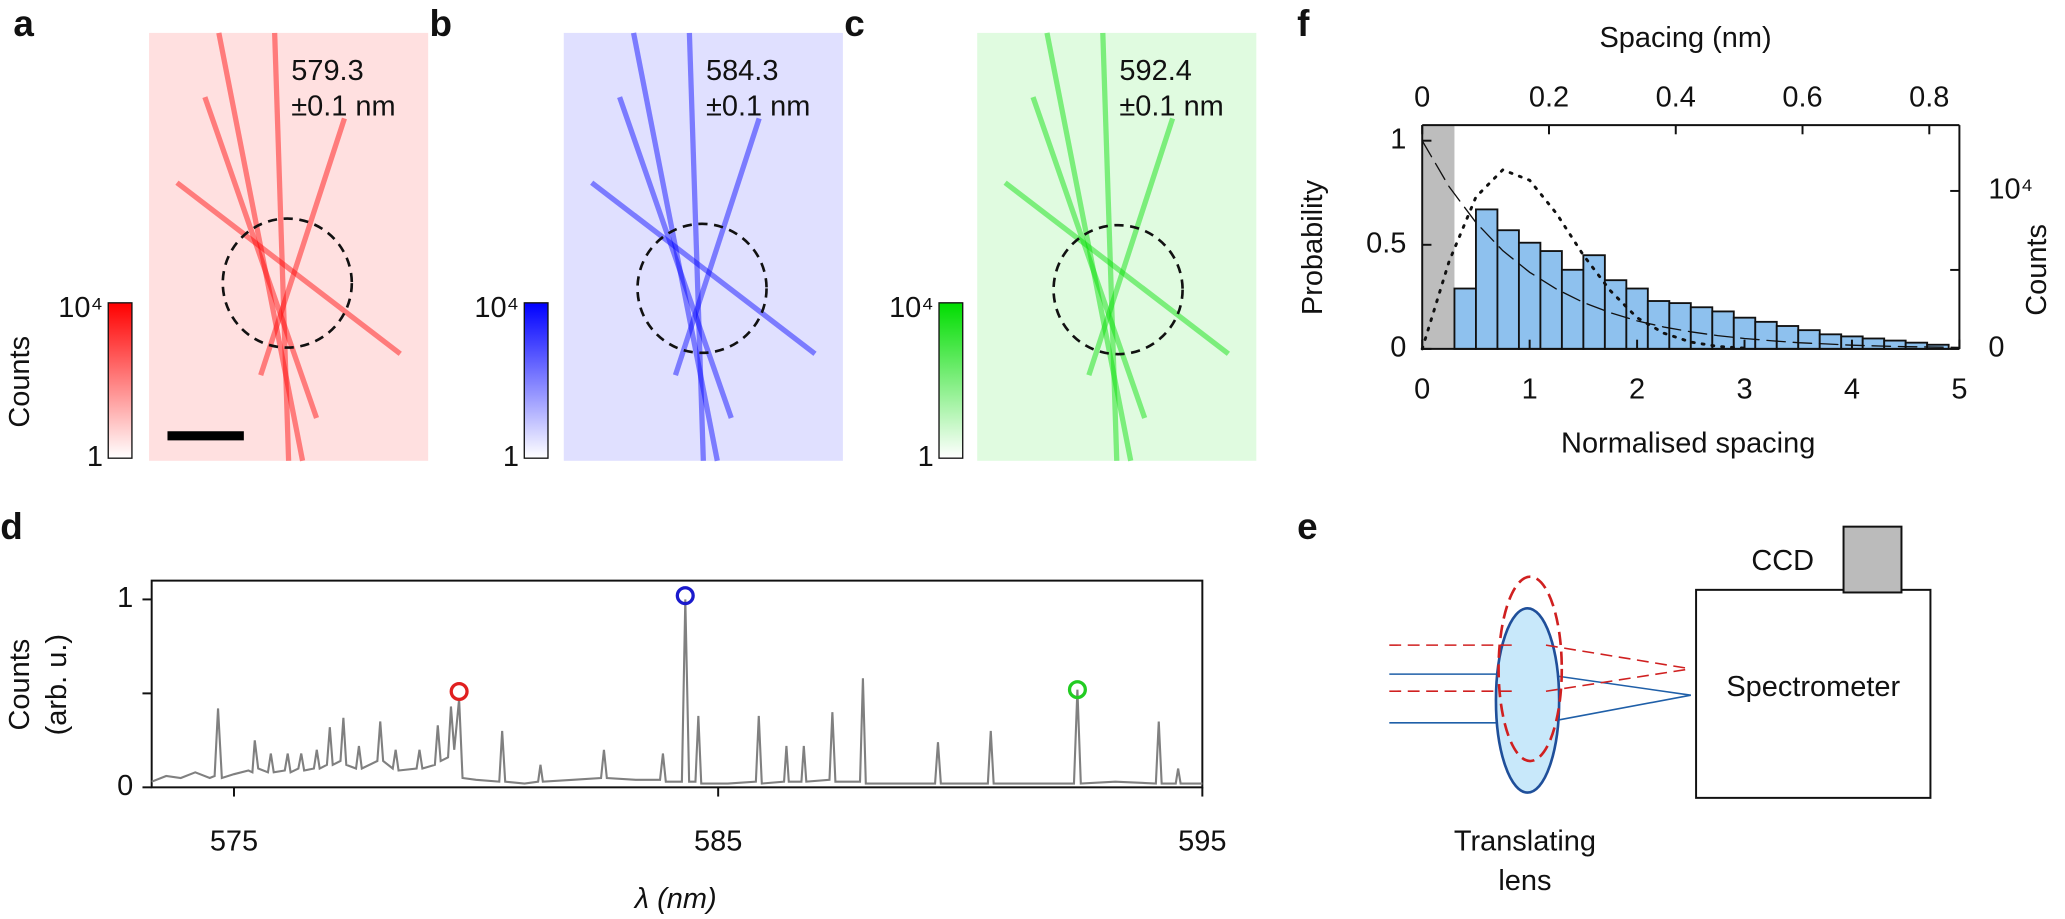 This screenshot has width=2065, height=919. What do you see at coordinates (1929, 97) in the screenshot?
I see `x2-tick-label: 0.8` at bounding box center [1929, 97].